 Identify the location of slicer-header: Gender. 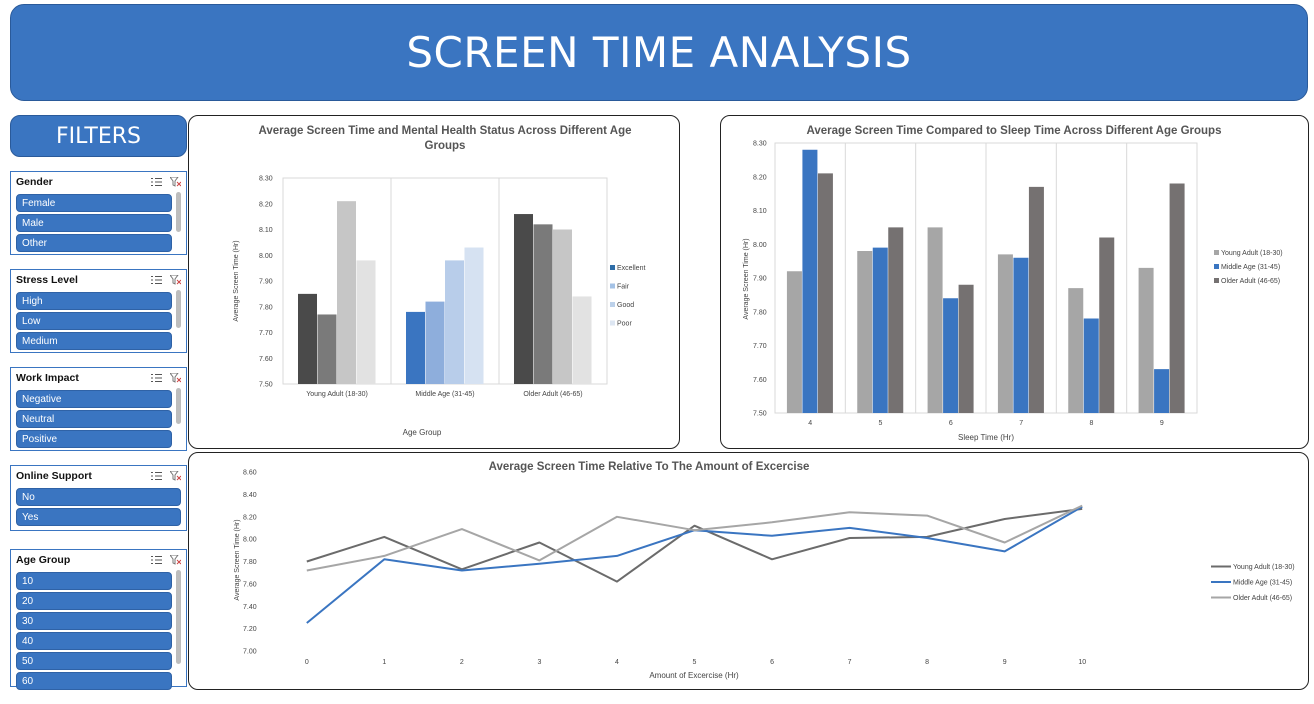
(98, 182).